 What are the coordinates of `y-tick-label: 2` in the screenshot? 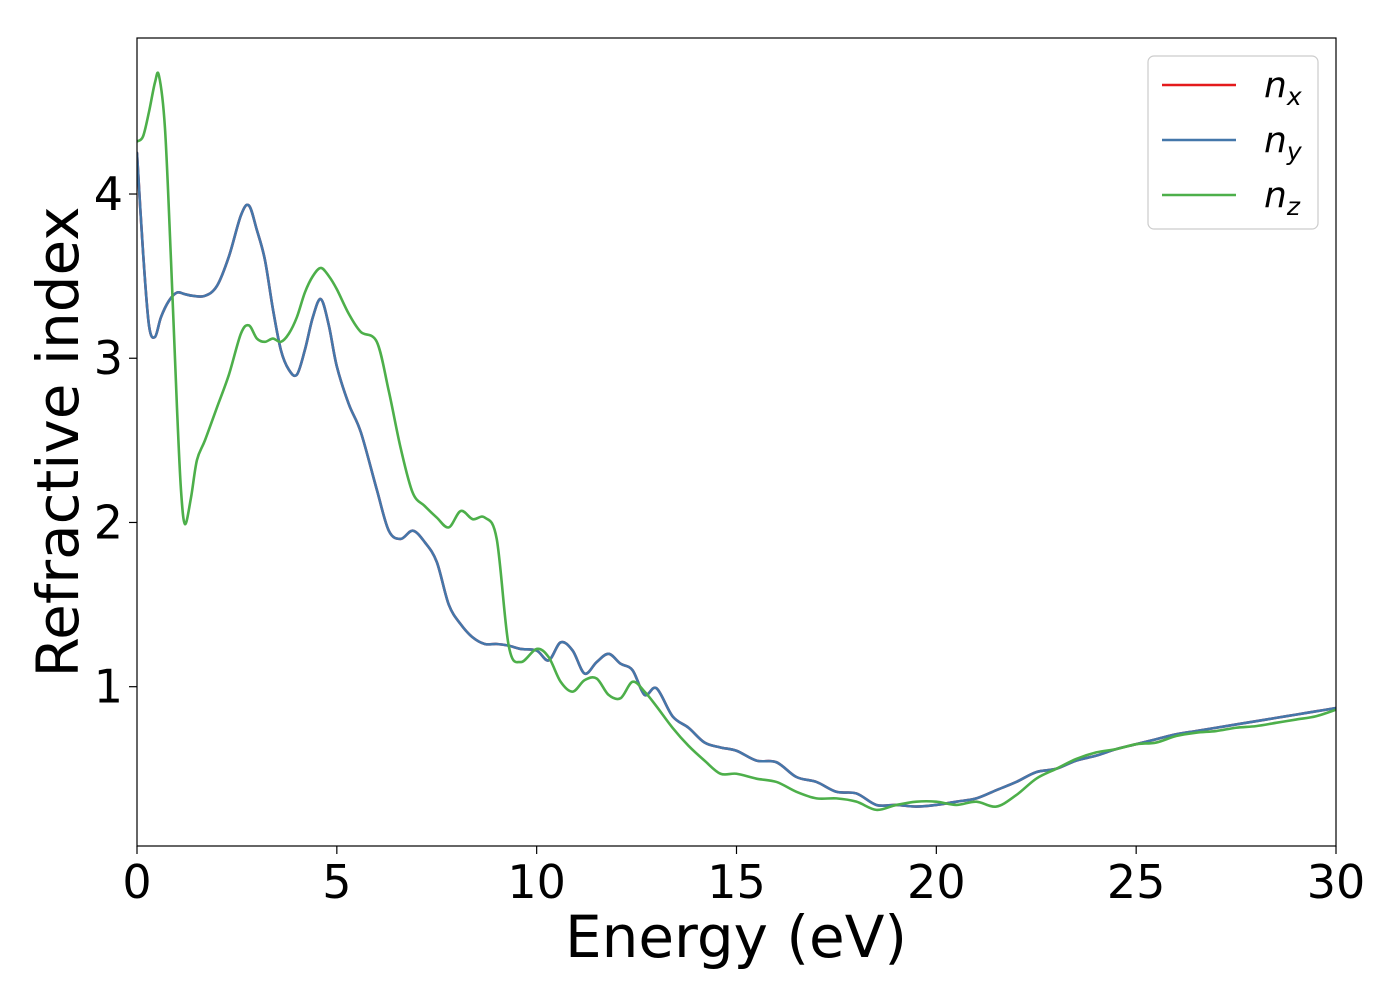 It's located at (108, 522).